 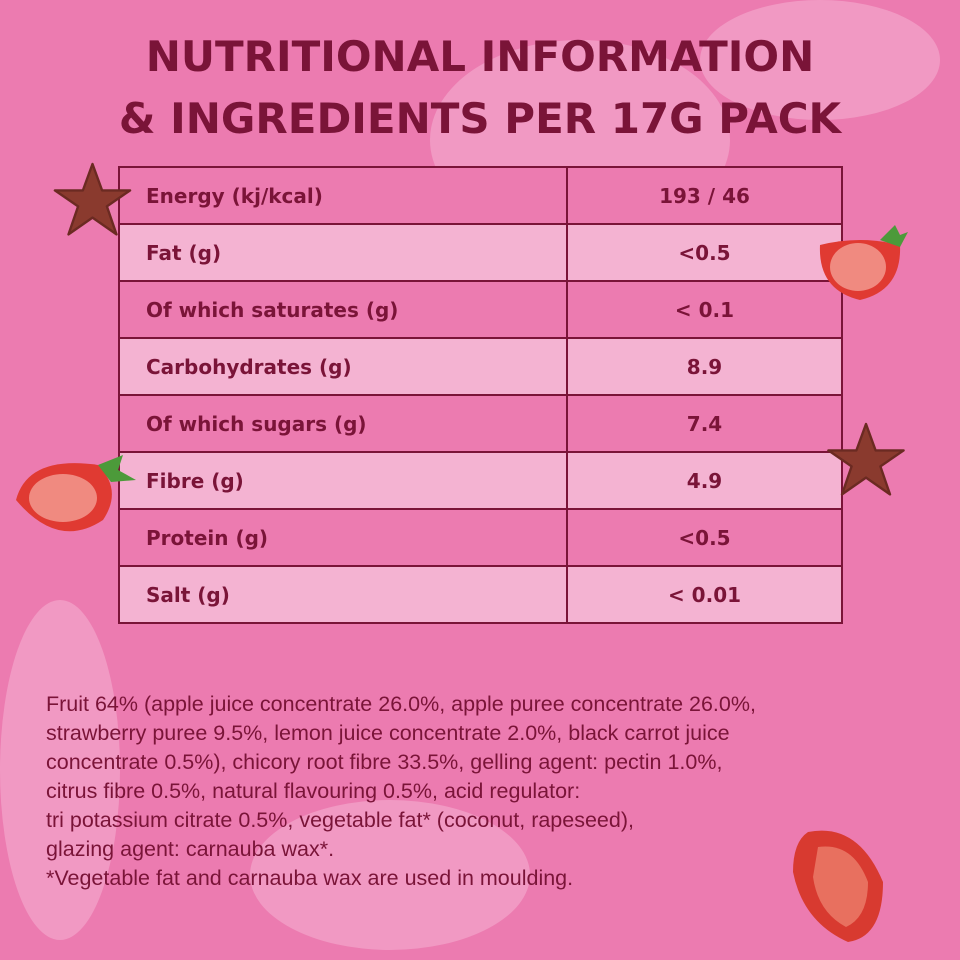 What do you see at coordinates (343, 594) in the screenshot?
I see `nutrient-label: Salt (g)` at bounding box center [343, 594].